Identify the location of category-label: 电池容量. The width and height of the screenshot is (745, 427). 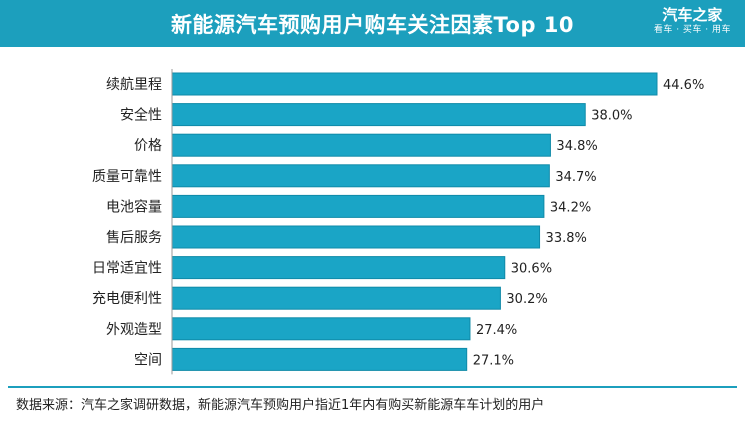
(134, 206).